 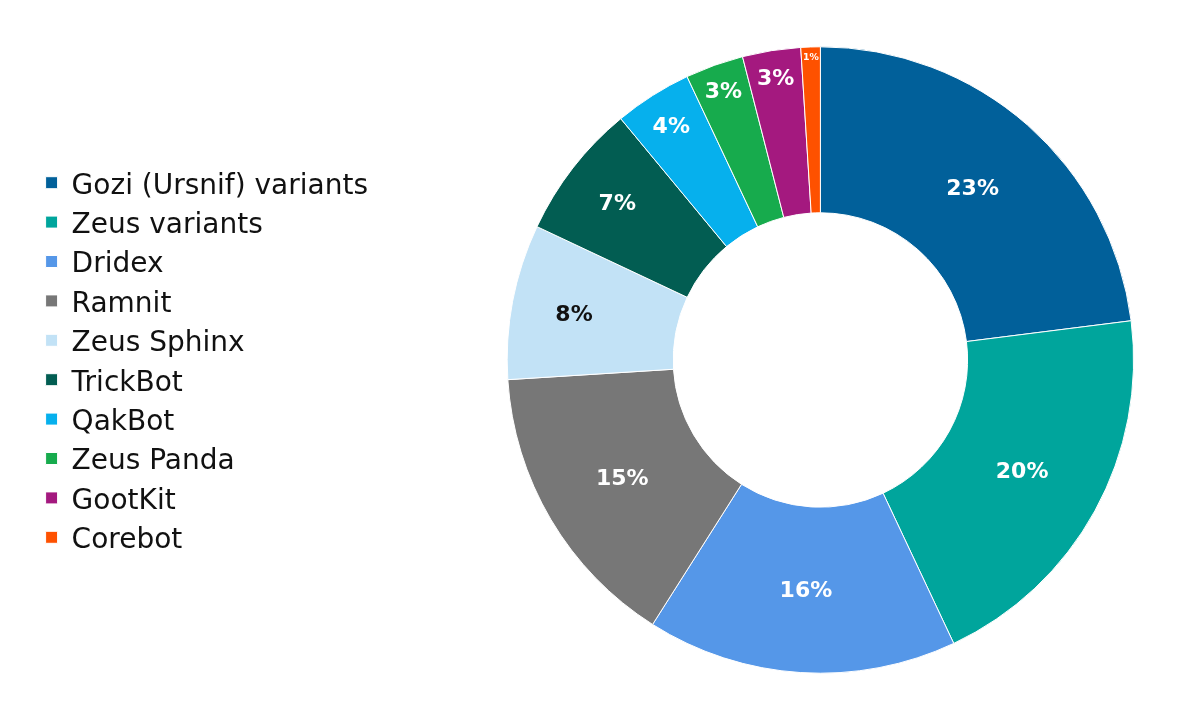 I want to click on data-label: 23%, so click(x=972, y=187).